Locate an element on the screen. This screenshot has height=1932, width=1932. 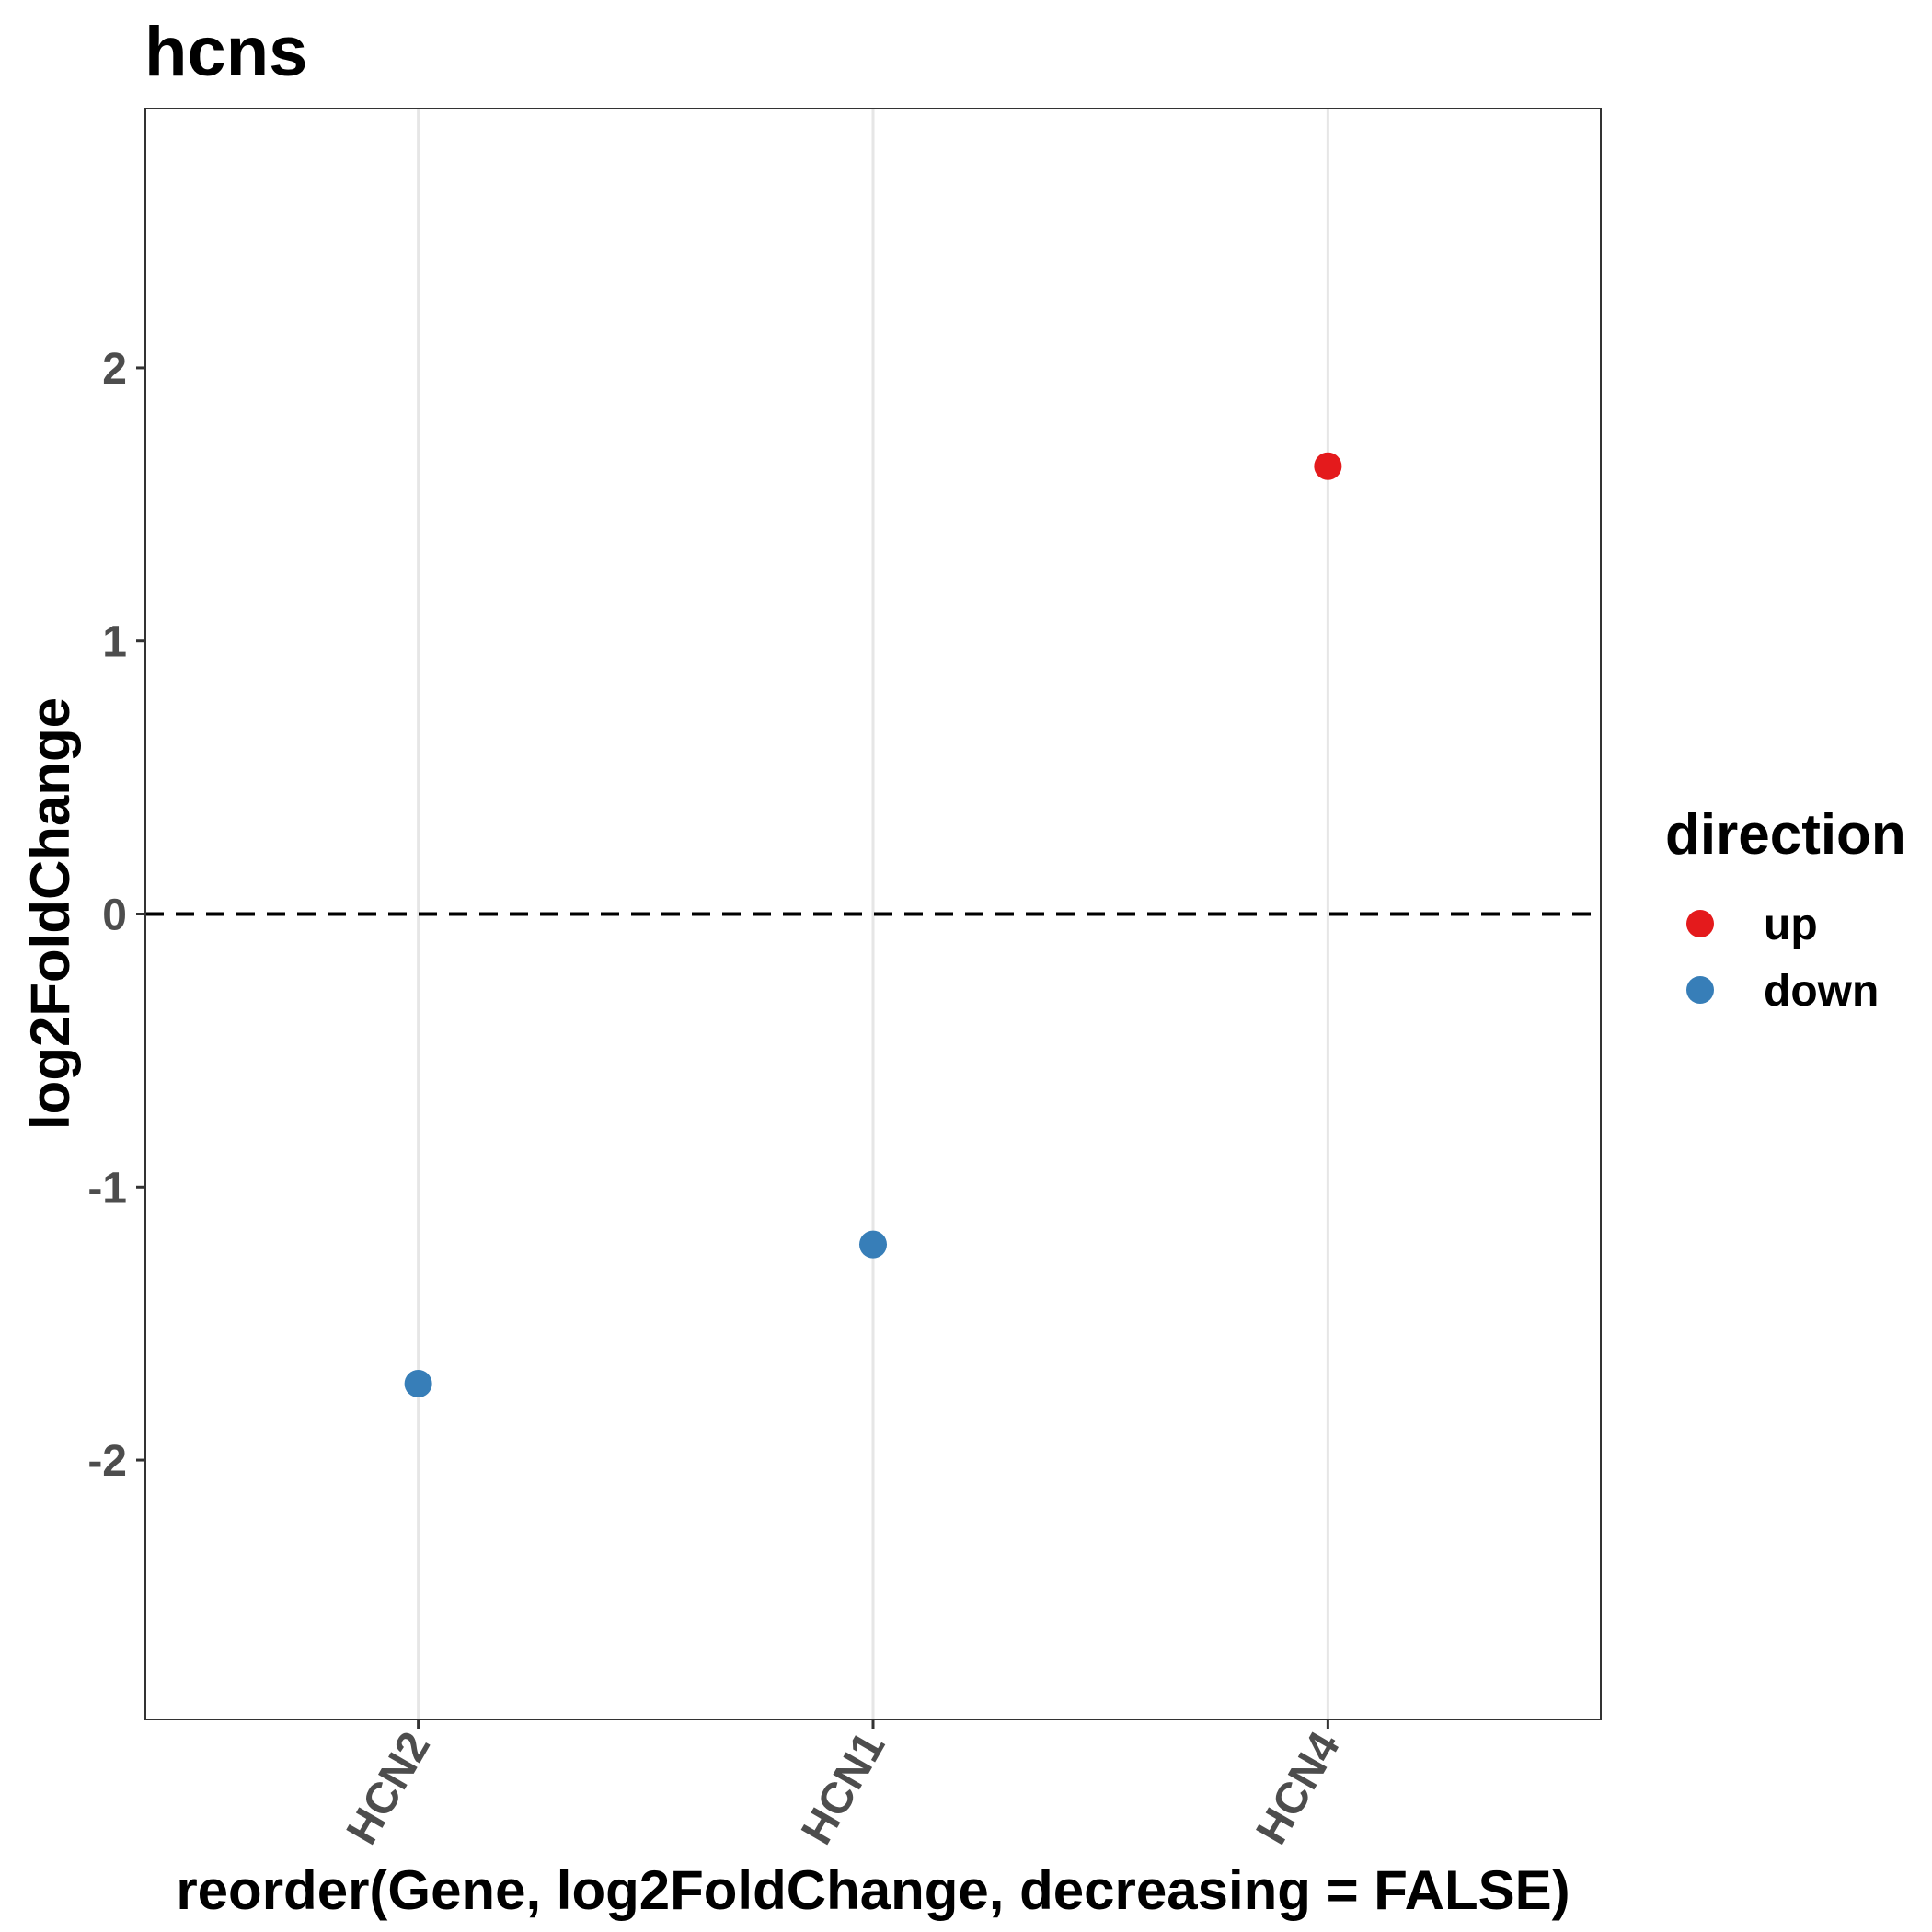
legend-label-down: down is located at coordinates (1821, 991).